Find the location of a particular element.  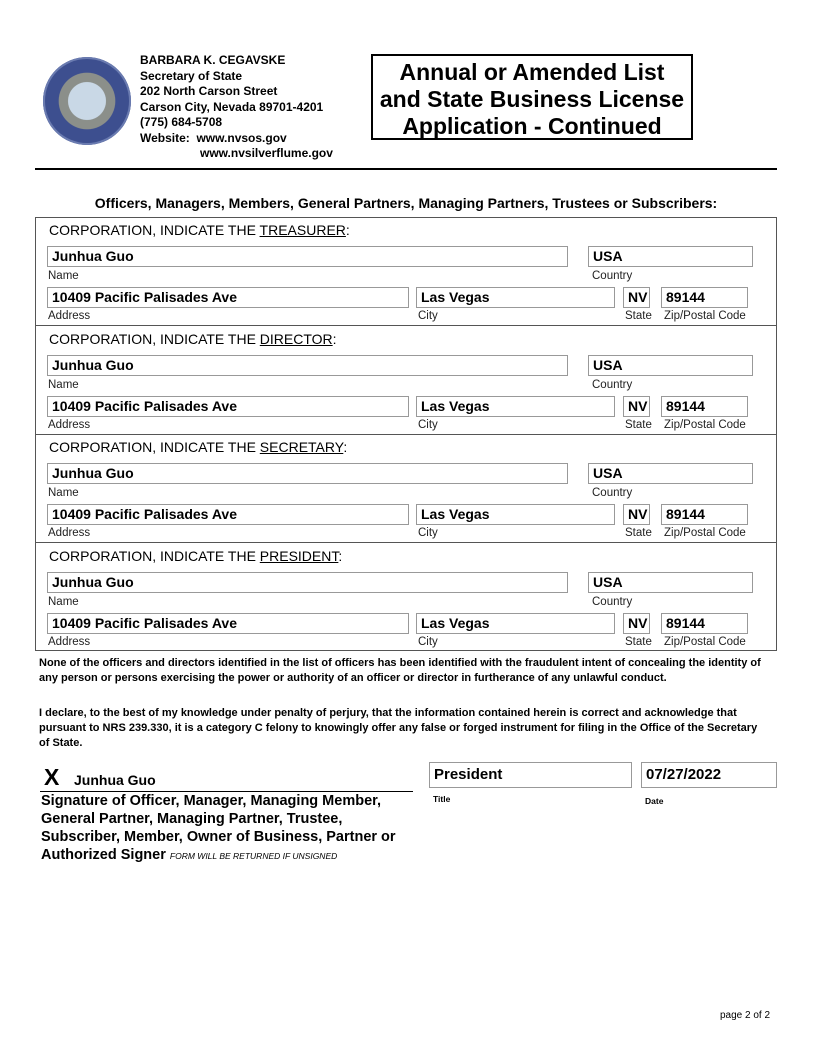

section-title: CORPORATION, INDICATE THE SECRETARY: is located at coordinates (198, 447).